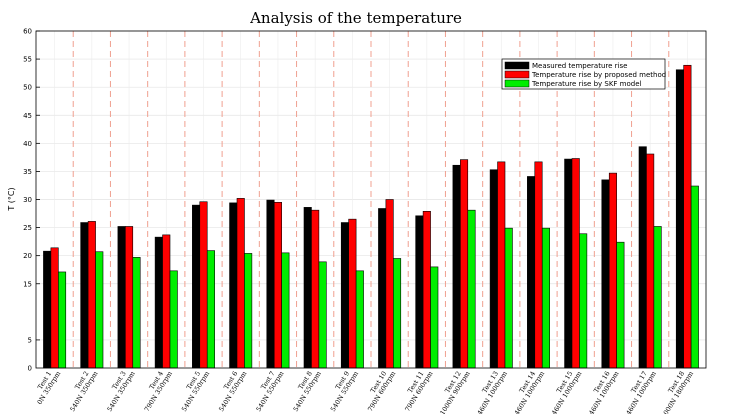  I want to click on y-tick-label: 45, so click(27, 116).